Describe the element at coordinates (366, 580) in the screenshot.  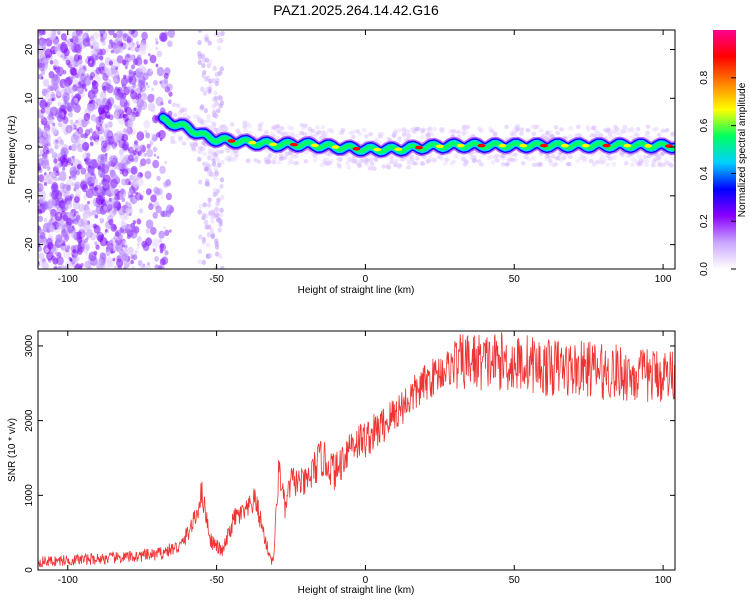
I see `snr-x-tick-label: 0` at that location.